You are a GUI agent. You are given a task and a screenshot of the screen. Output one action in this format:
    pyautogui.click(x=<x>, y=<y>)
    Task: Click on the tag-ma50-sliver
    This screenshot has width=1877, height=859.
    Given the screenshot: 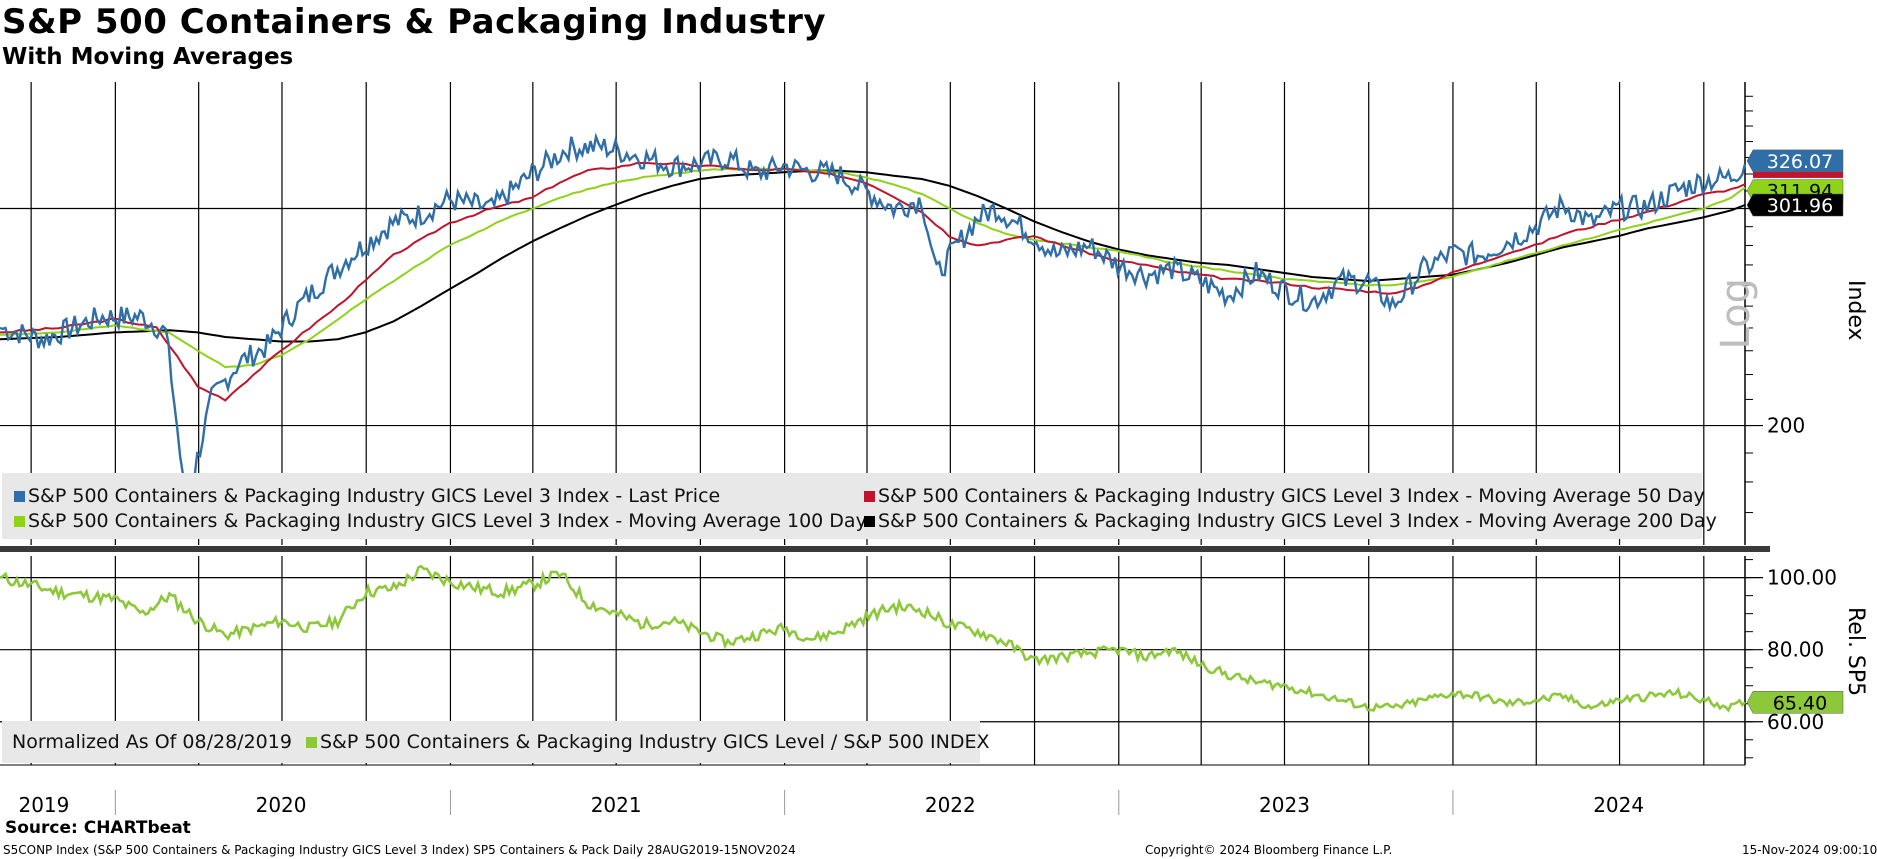 What is the action you would take?
    pyautogui.click(x=1798, y=174)
    